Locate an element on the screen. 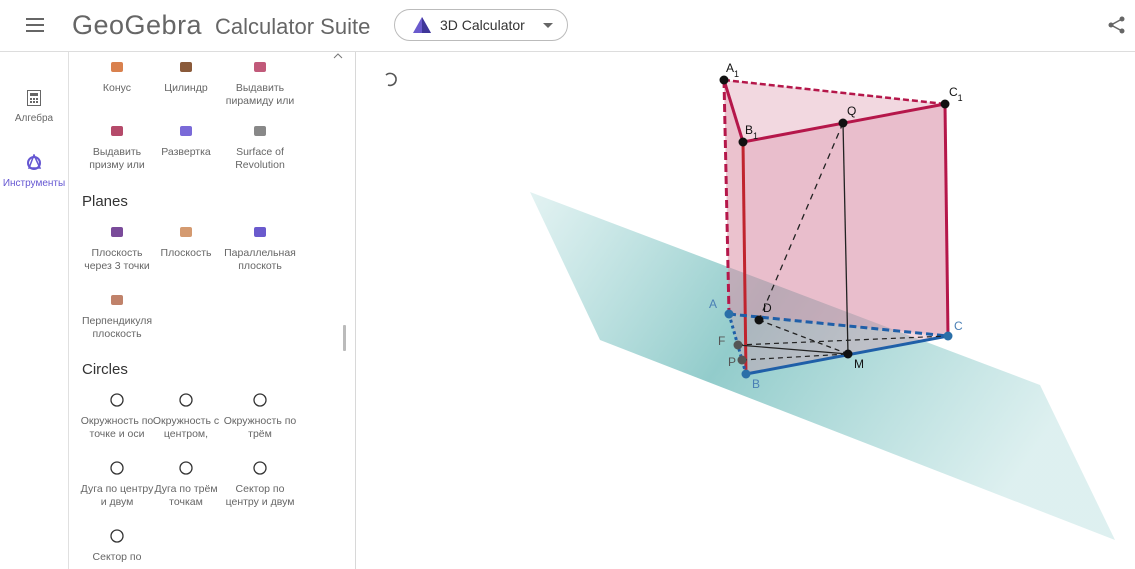 This screenshot has height=569, width=1135. tool-button: Выдавить призму или is located at coordinates (117, 147).